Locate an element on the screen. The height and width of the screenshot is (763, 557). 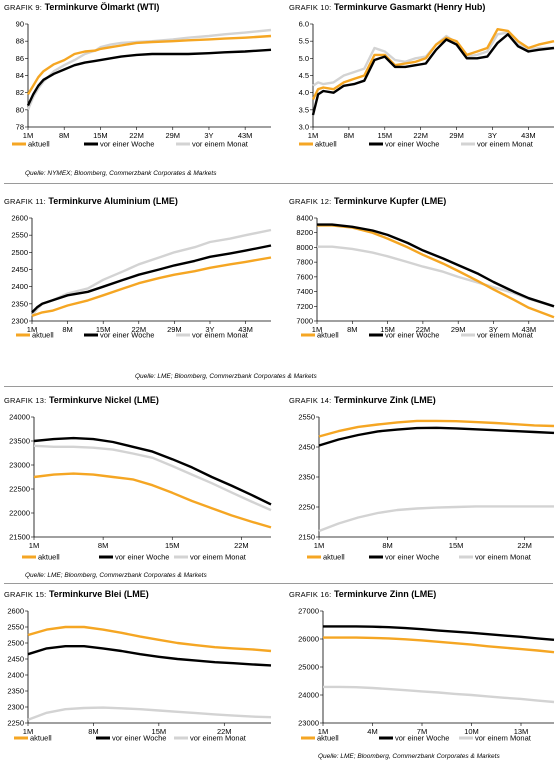
chart-title: GRAFIK 12: Terminkurve Kupfer (LME) is located at coordinates (367, 201).